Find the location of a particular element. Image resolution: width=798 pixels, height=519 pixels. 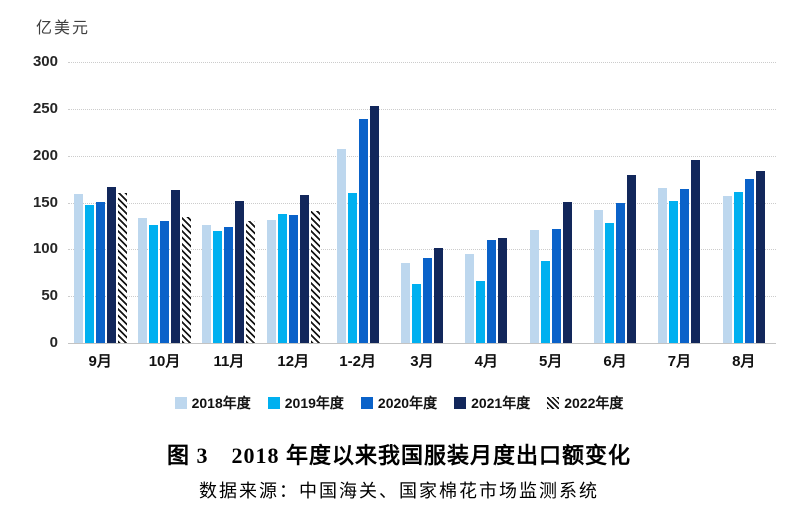

bar-2022年度-12月 is located at coordinates (315, 276).